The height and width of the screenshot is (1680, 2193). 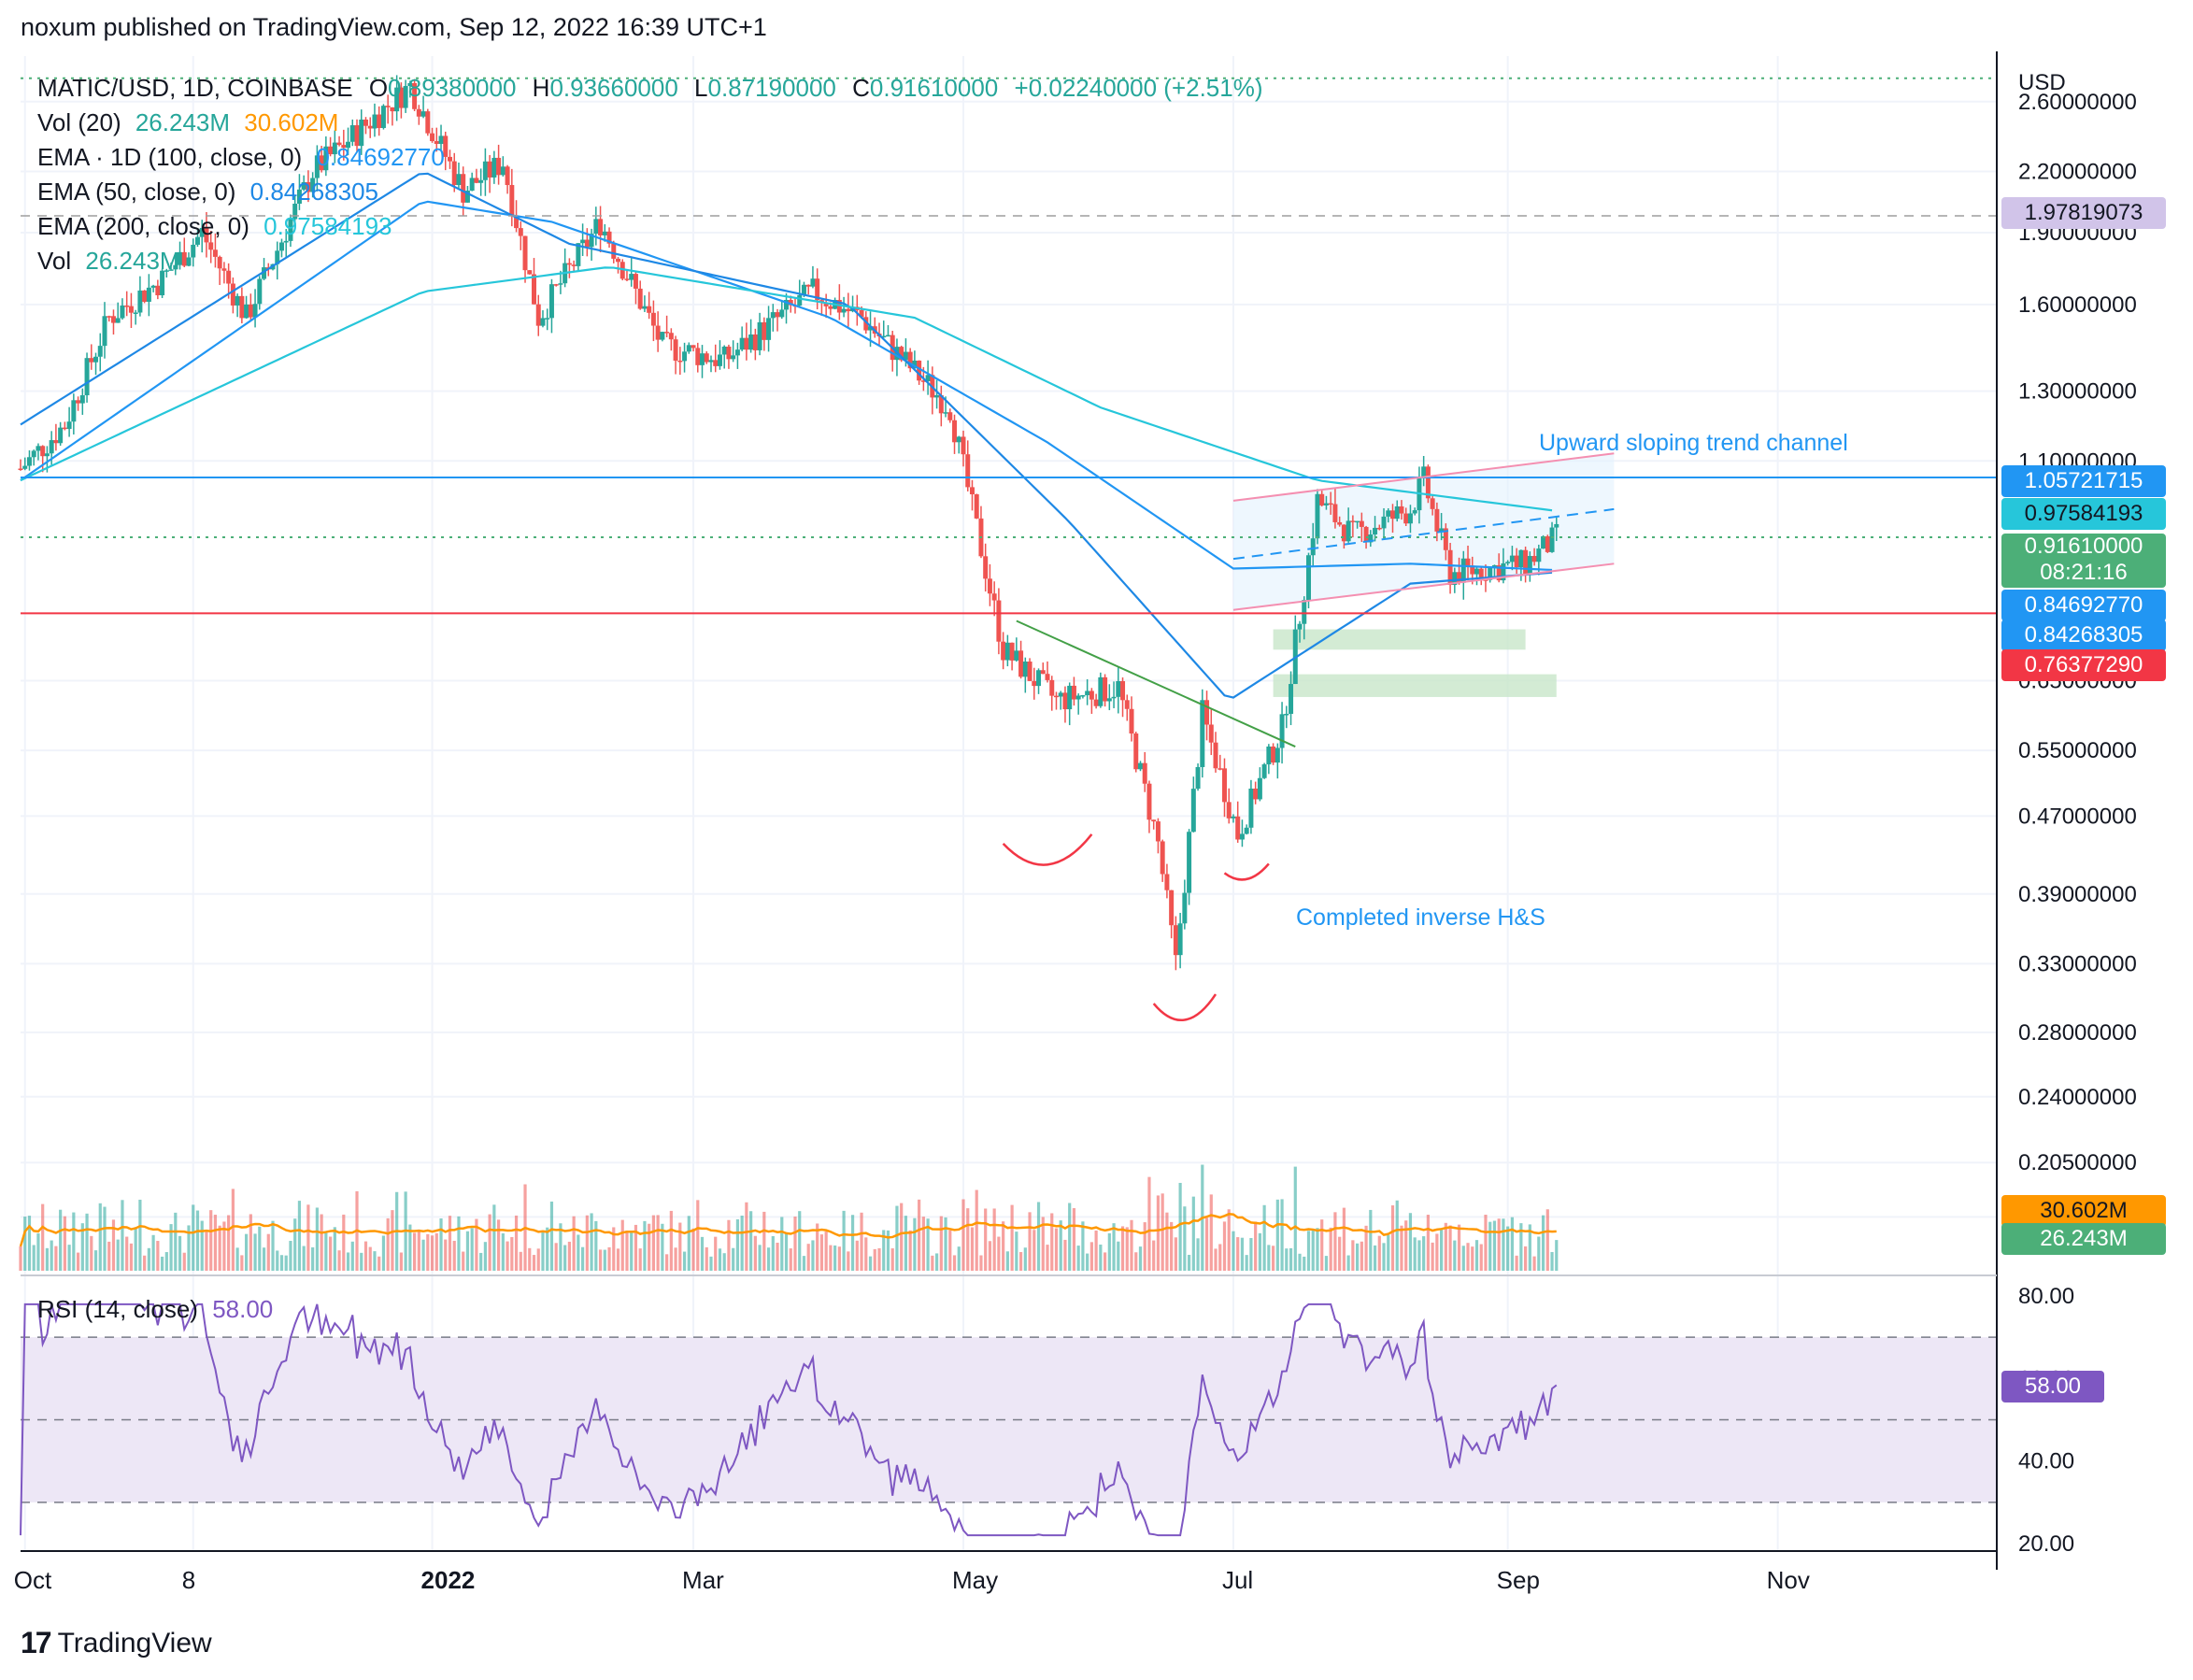 I want to click on open-value: 0.89380000, so click(x=452, y=88).